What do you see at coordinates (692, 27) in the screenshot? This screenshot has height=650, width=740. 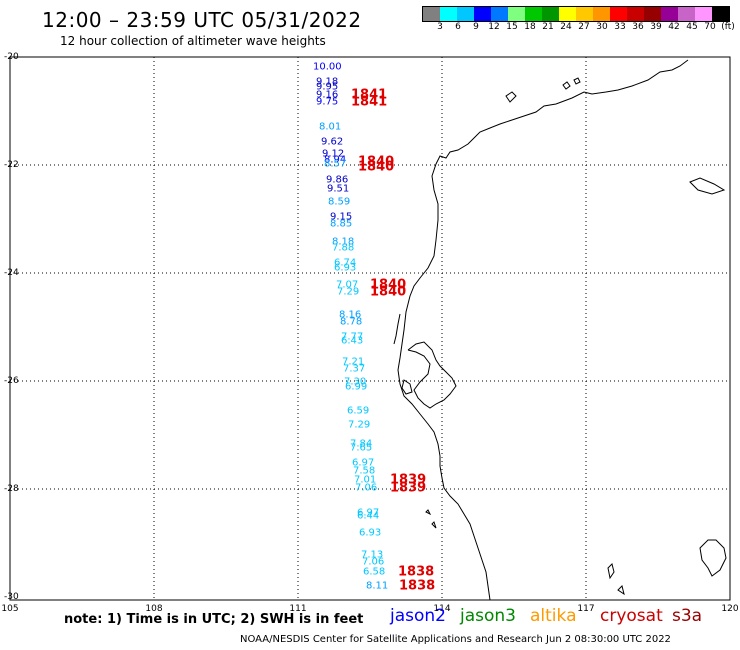 I see `legend-label: 45` at bounding box center [692, 27].